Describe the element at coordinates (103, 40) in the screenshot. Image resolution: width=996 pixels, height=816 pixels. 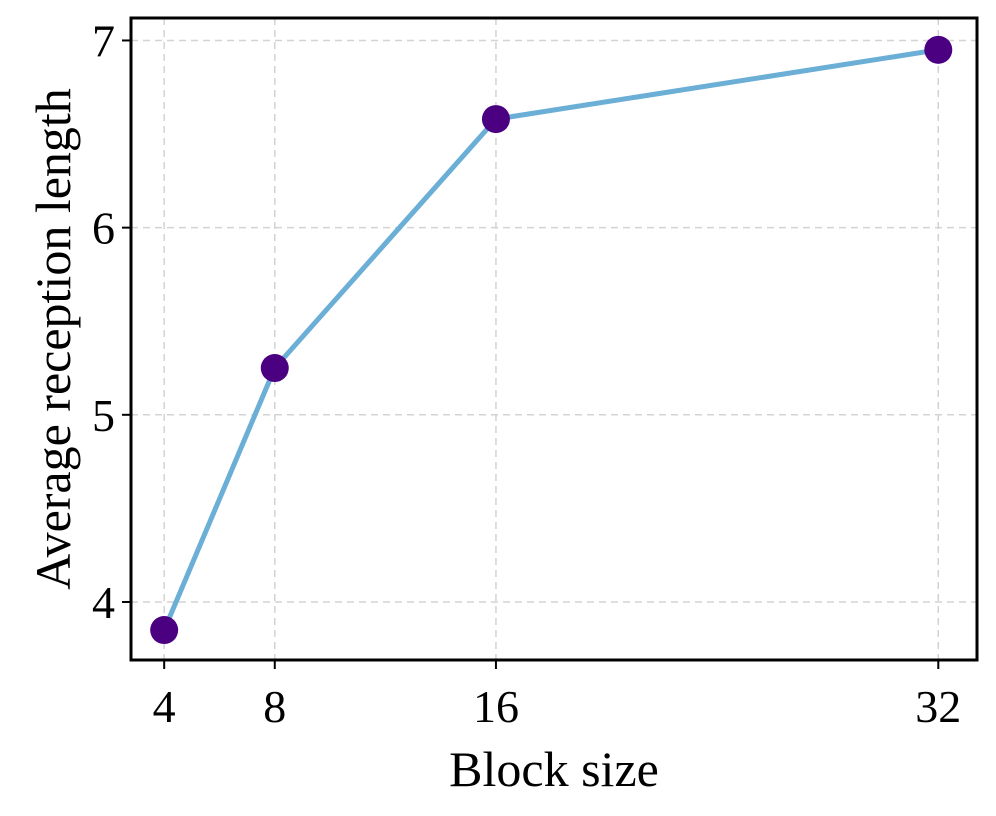
I see `y-tick-label: 7` at that location.